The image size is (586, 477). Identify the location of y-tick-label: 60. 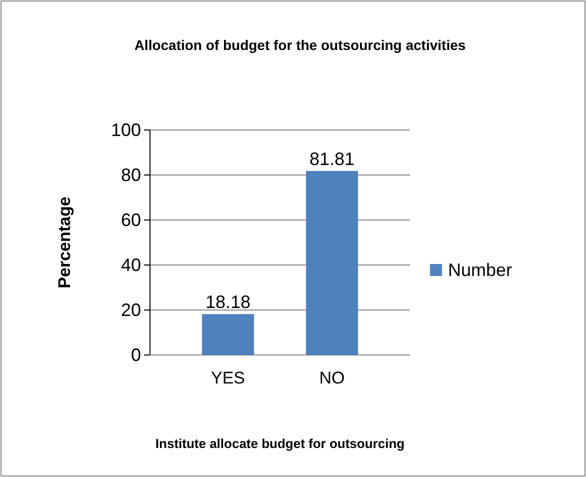
(130, 220).